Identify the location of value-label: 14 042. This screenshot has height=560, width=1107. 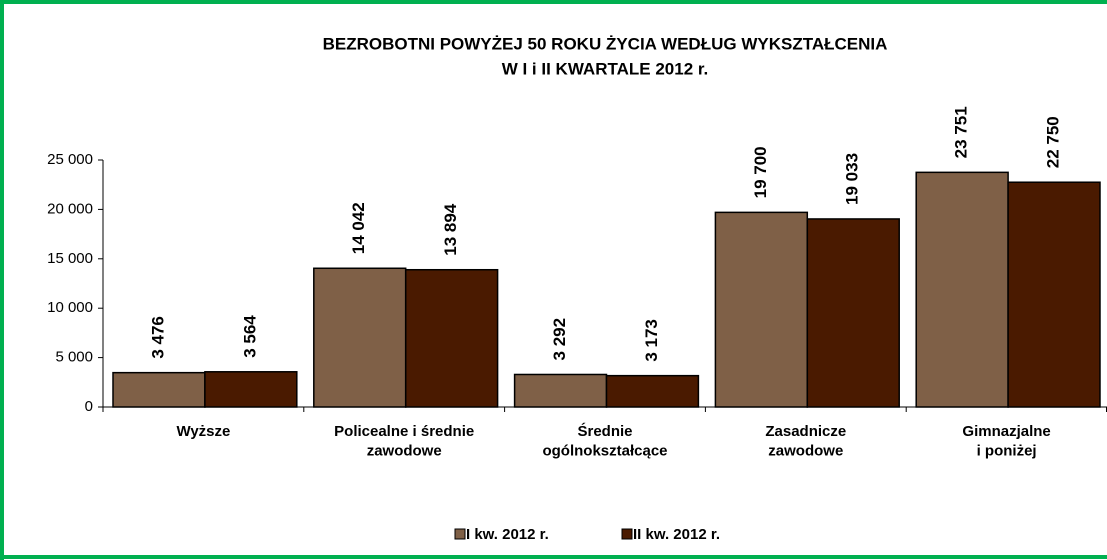
(358, 228).